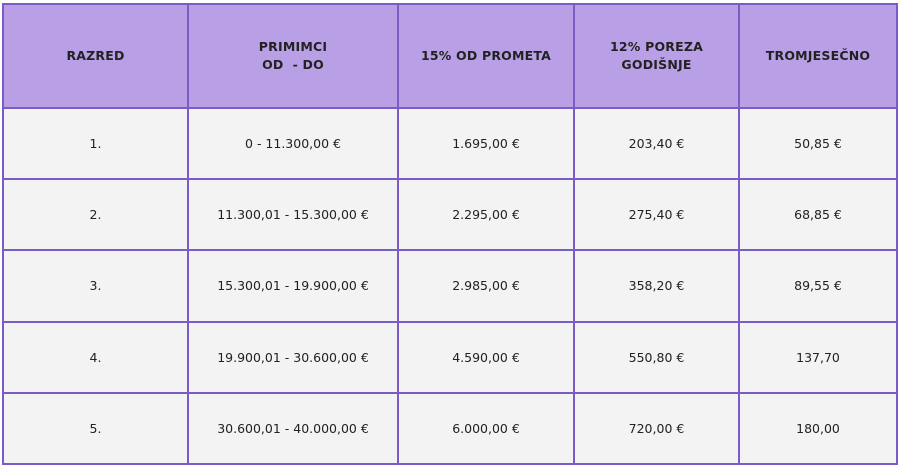 The width and height of the screenshot is (900, 469). Describe the element at coordinates (486, 357) in the screenshot. I see `table-cell: 4.590,00 €` at that location.